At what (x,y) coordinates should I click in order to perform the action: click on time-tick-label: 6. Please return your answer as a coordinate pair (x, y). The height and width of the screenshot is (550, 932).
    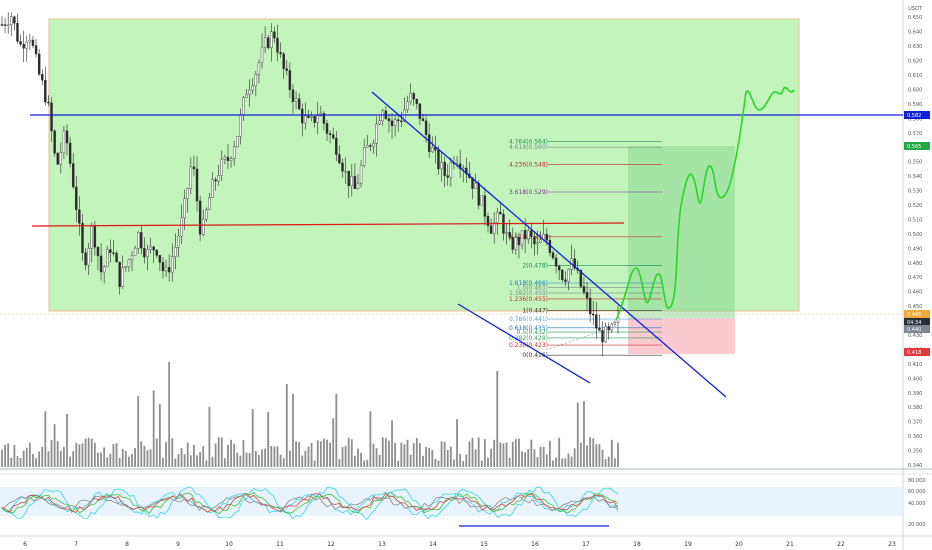
    Looking at the image, I should click on (25, 544).